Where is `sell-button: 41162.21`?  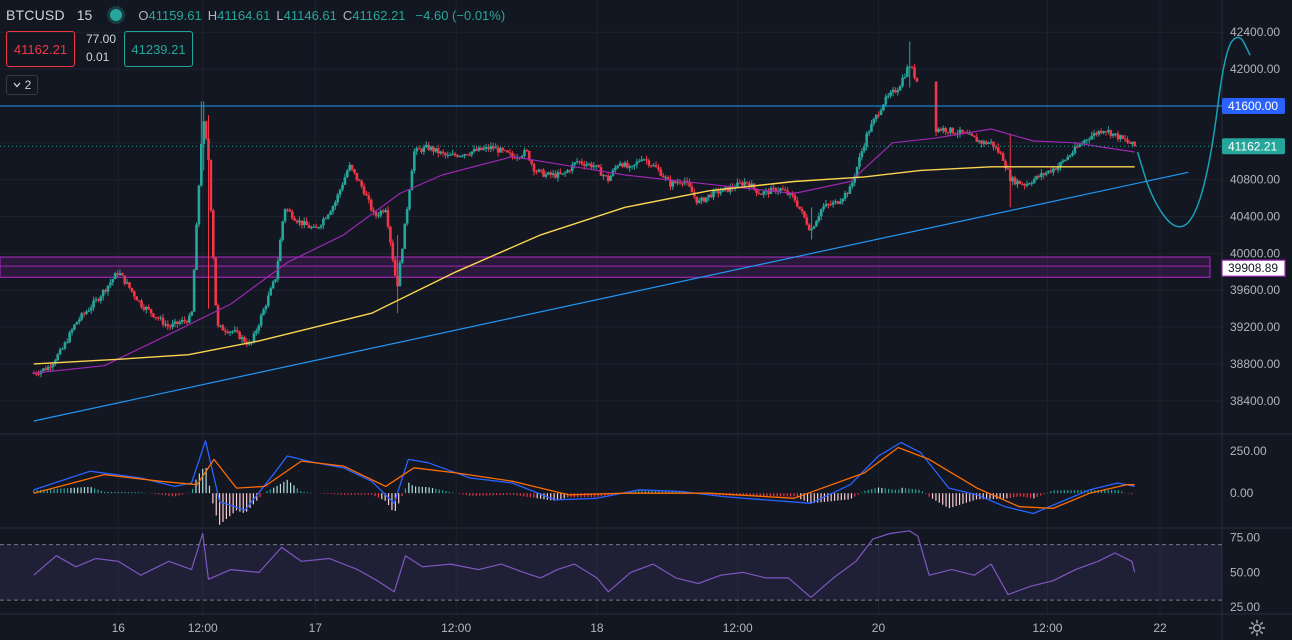
sell-button: 41162.21 is located at coordinates (40, 49).